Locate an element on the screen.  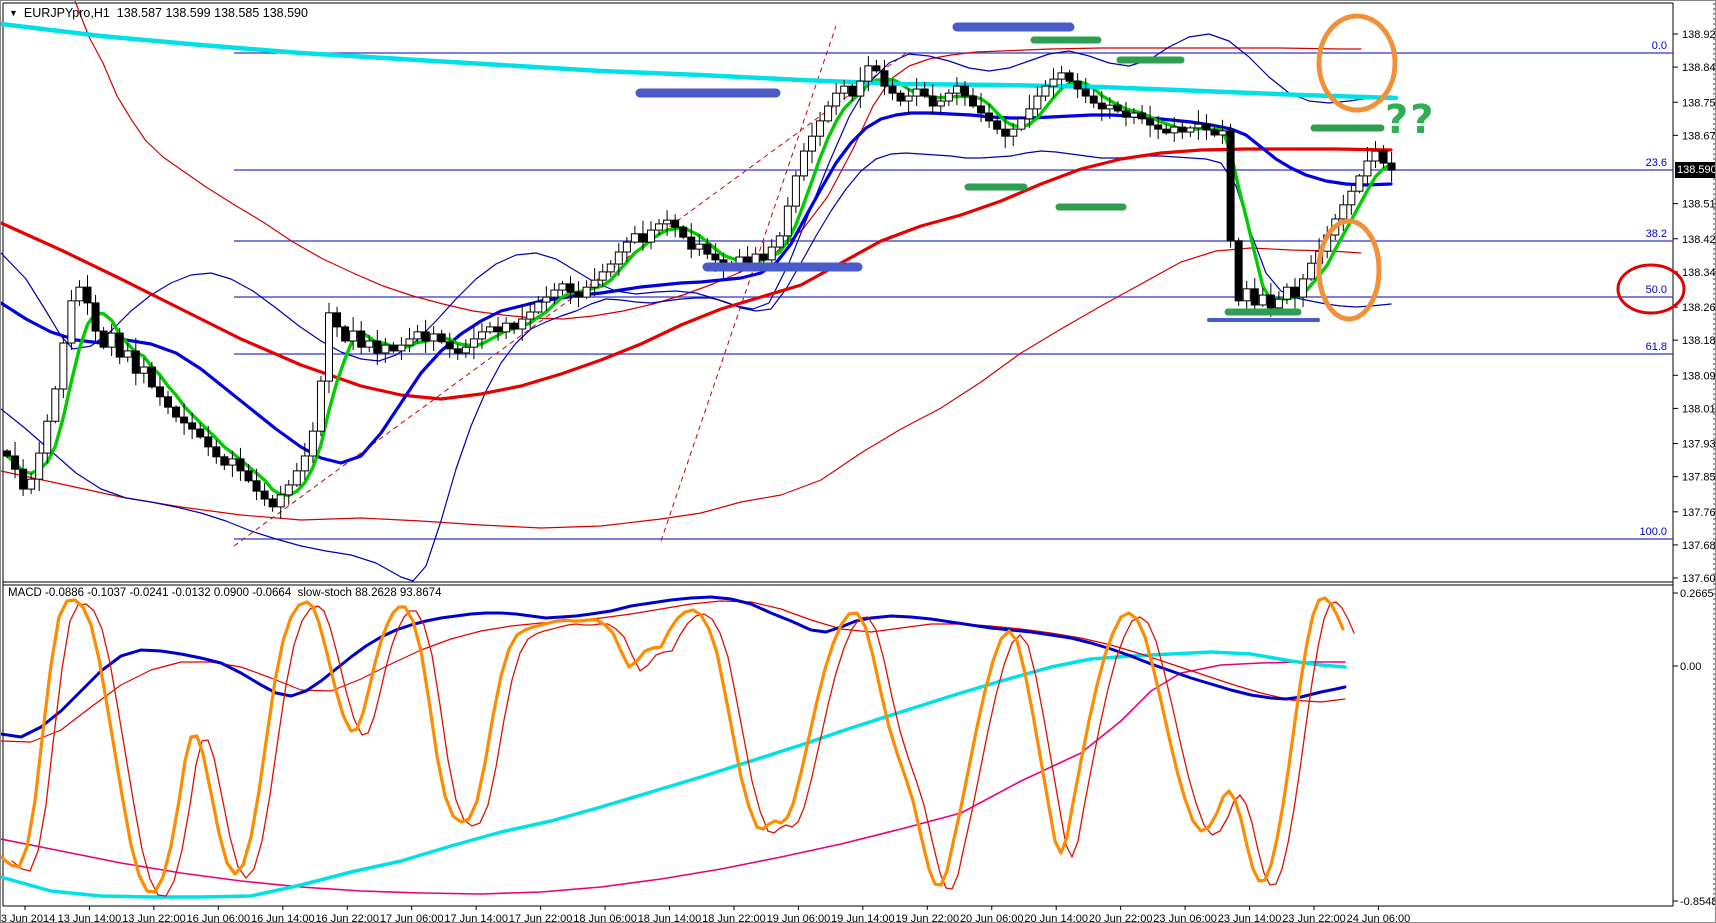
red-circle-annotation is located at coordinates (1651, 289).